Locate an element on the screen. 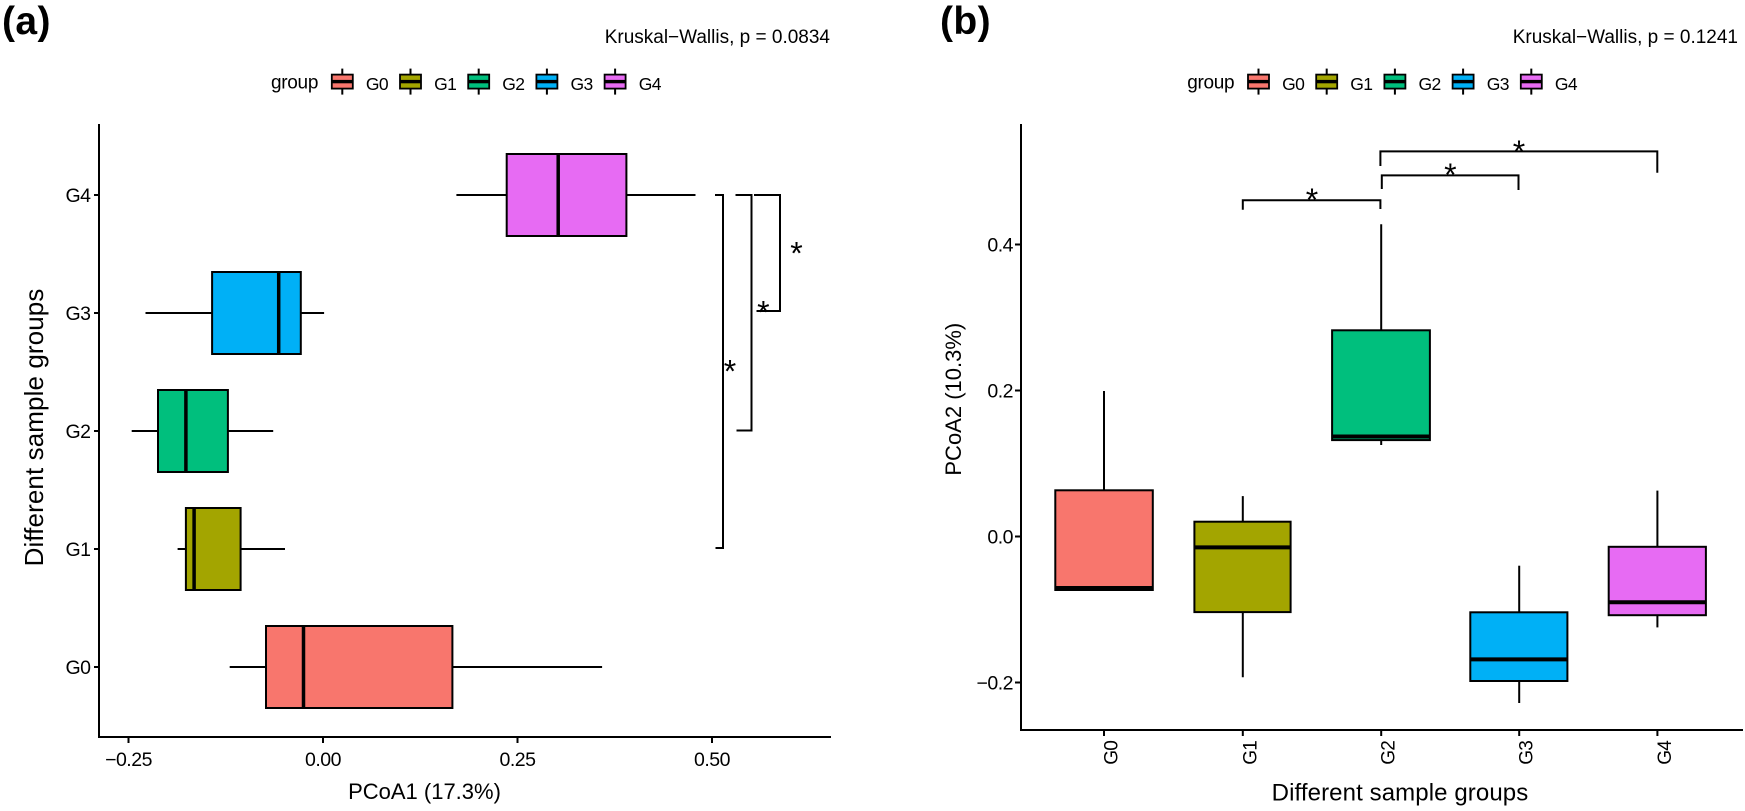 The height and width of the screenshot is (811, 1745). svg-text: 0.00 is located at coordinates (323, 760).